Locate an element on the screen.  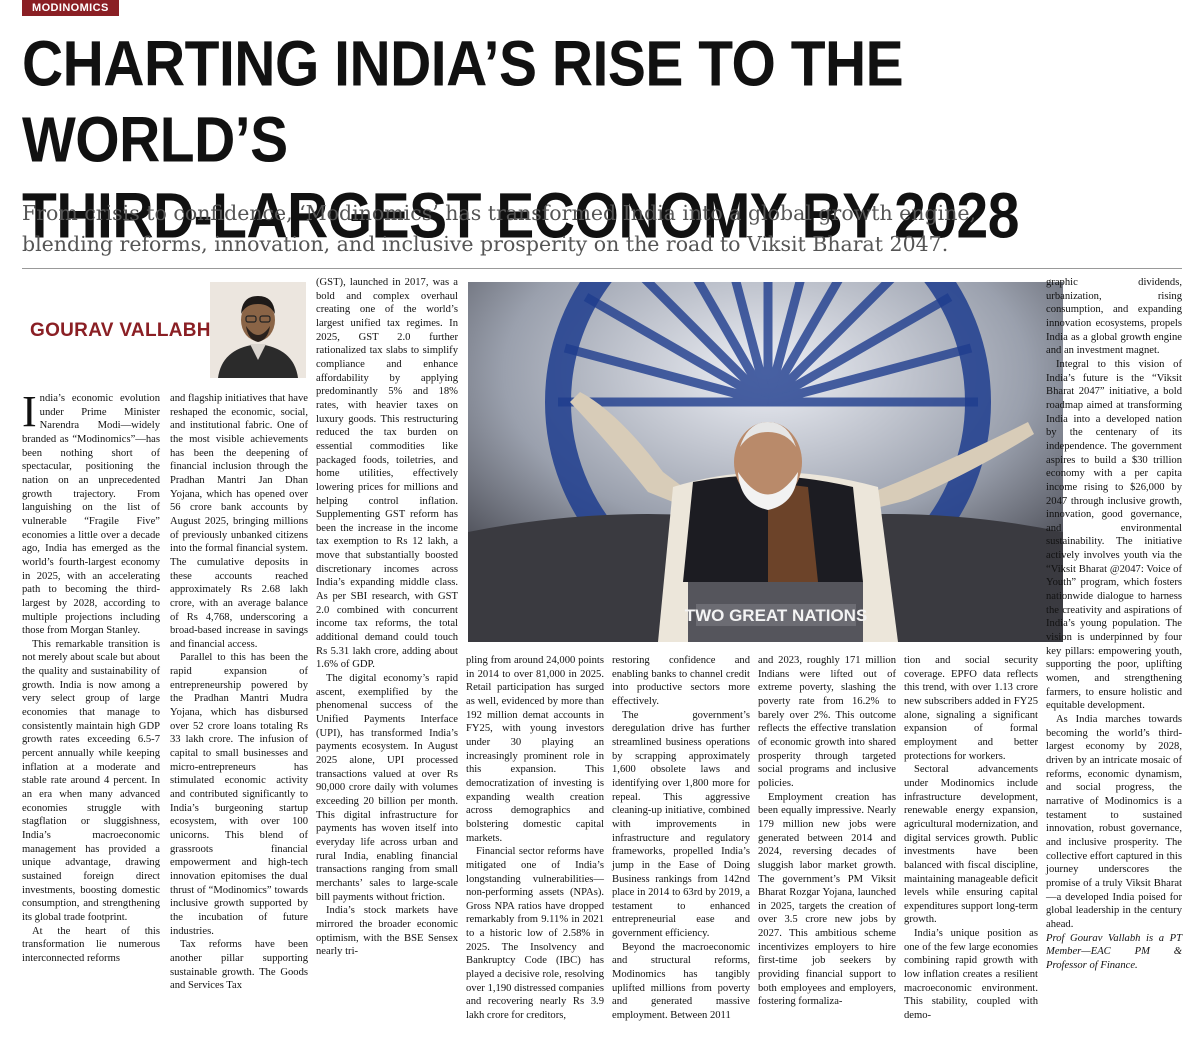
section-tag: MODINOMICS is located at coordinates (70, 8).